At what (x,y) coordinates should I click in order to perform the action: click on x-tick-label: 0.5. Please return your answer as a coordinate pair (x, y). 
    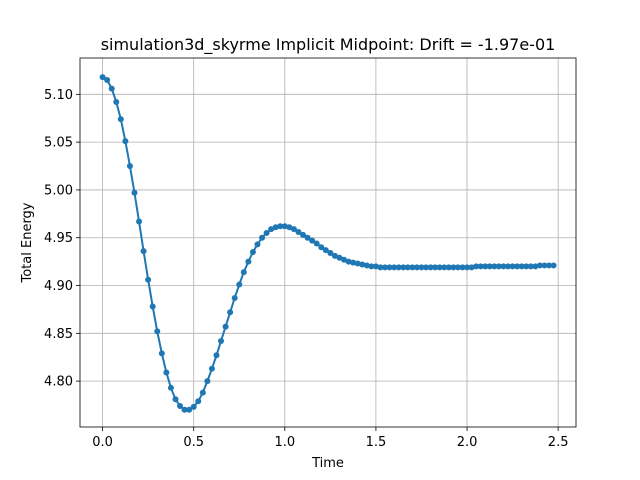
    Looking at the image, I should click on (193, 442).